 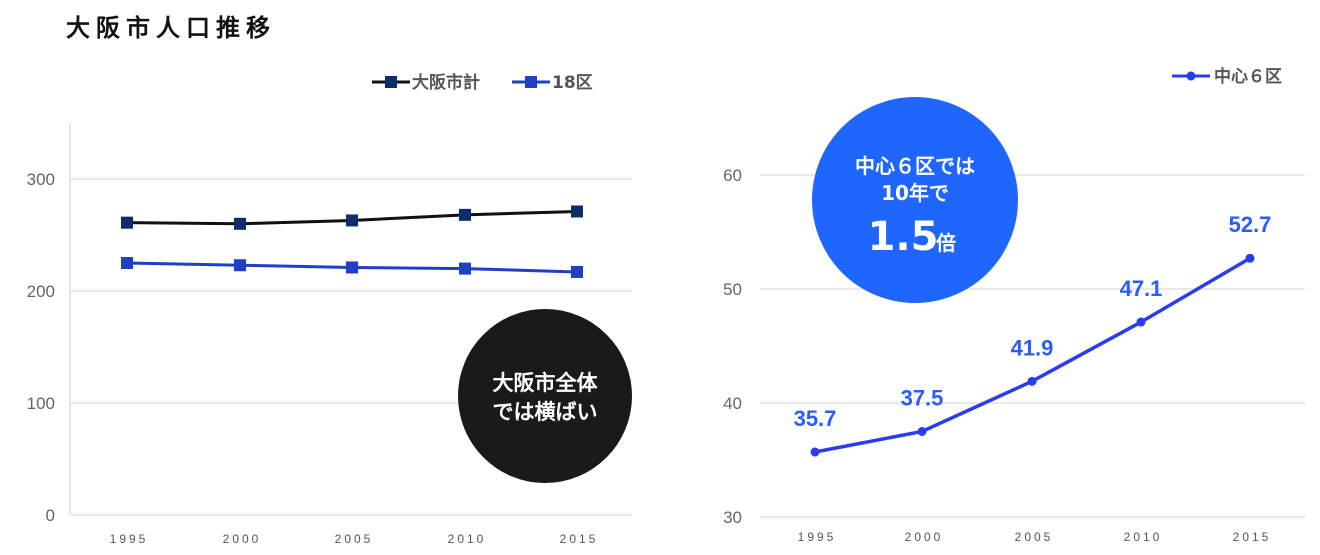 I want to click on y-tick-label: 30, so click(x=732, y=517).